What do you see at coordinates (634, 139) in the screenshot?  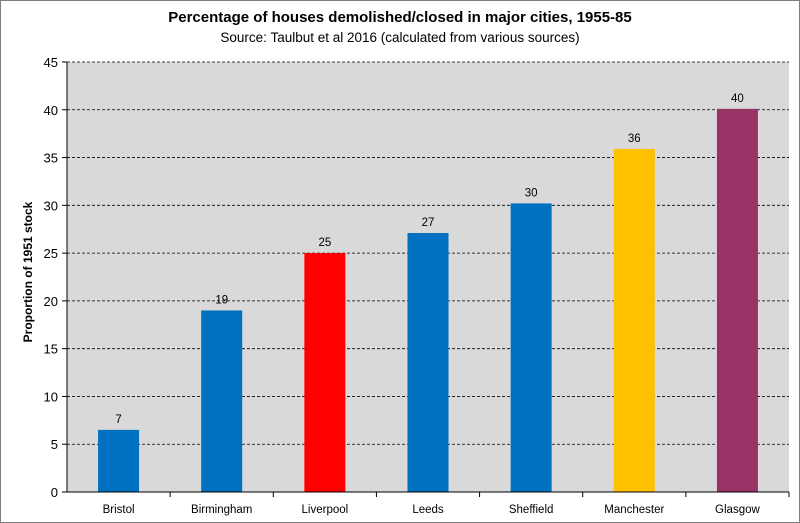 I see `data-label: 36` at bounding box center [634, 139].